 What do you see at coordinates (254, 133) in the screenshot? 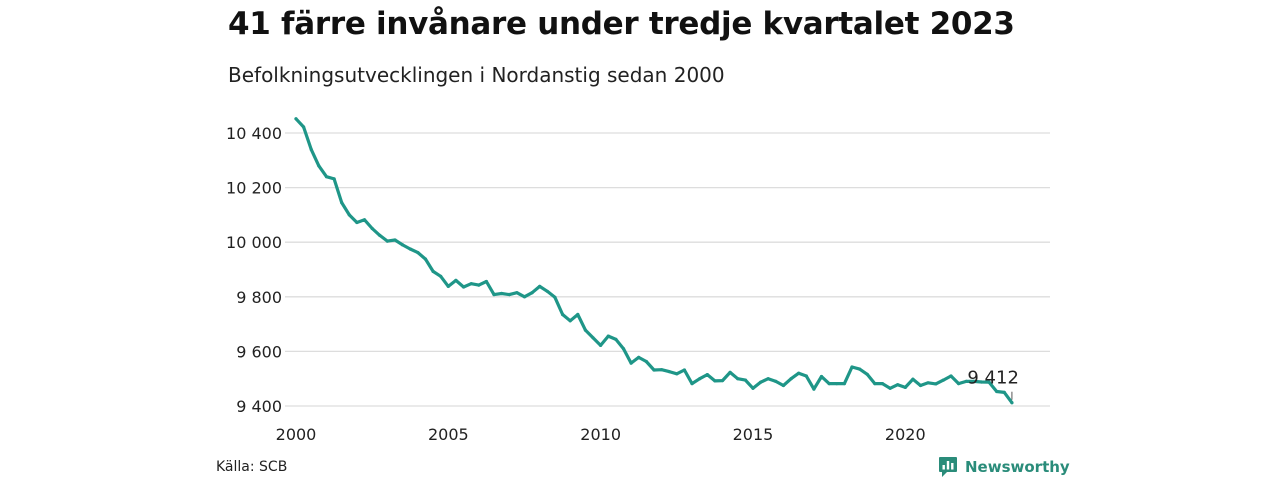
I see `y-tick-label: 10 400` at bounding box center [254, 133].